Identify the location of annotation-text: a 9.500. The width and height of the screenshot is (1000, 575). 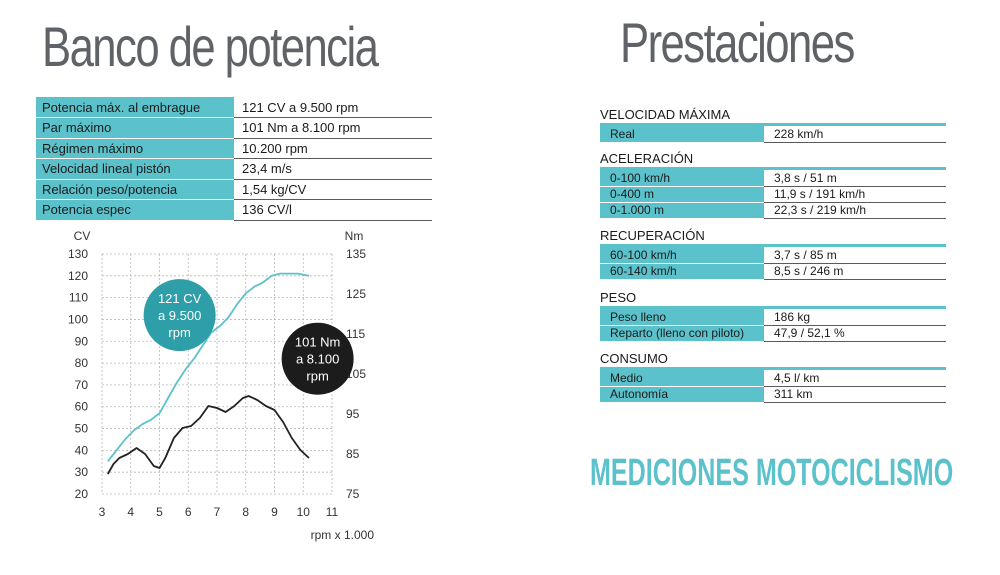
(179, 315).